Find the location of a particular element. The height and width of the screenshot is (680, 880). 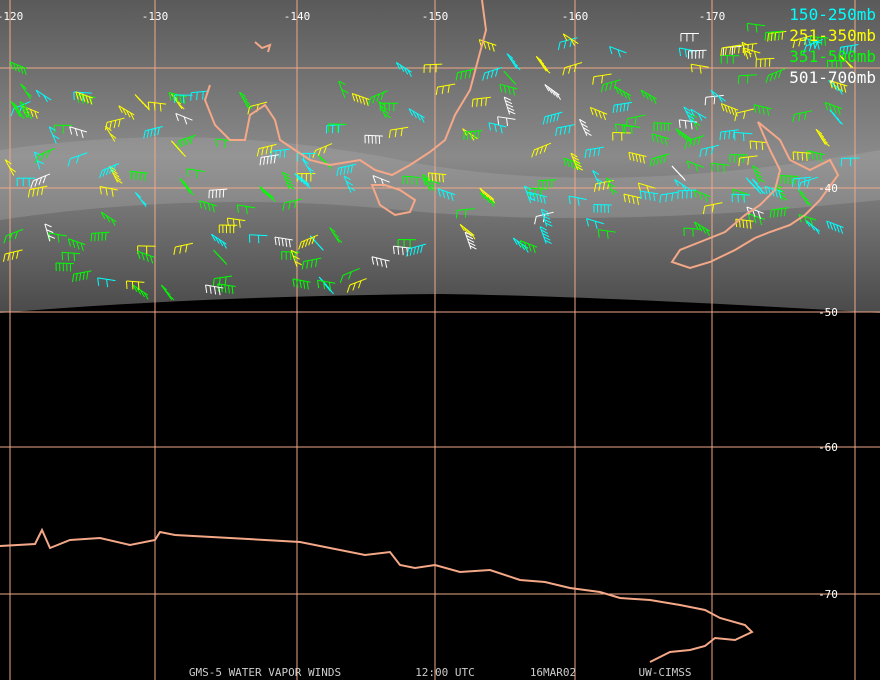

longitude-label: -130 is located at coordinates (155, 16).